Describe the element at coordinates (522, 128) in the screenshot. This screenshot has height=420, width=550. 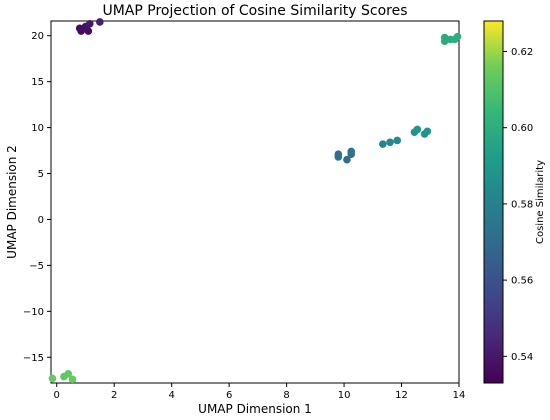
I see `colorbar-tick-label: 0.60` at that location.